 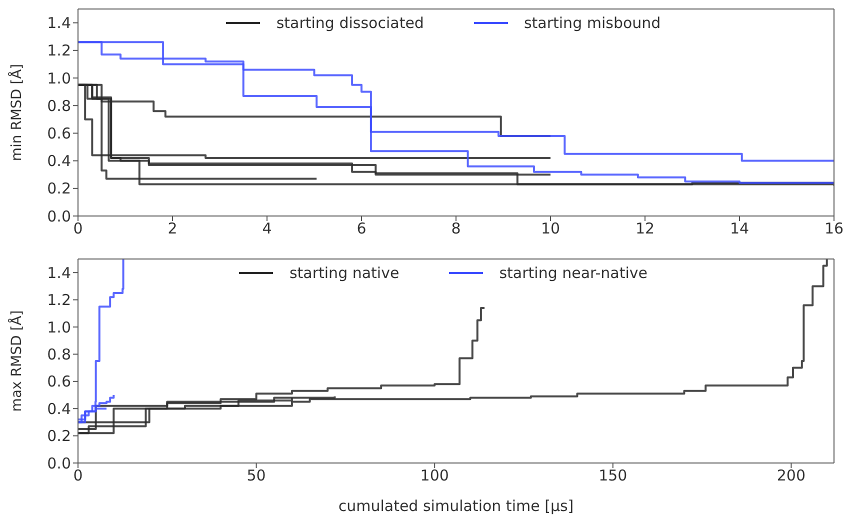 I want to click on x-tick-label: 12, so click(x=645, y=229).